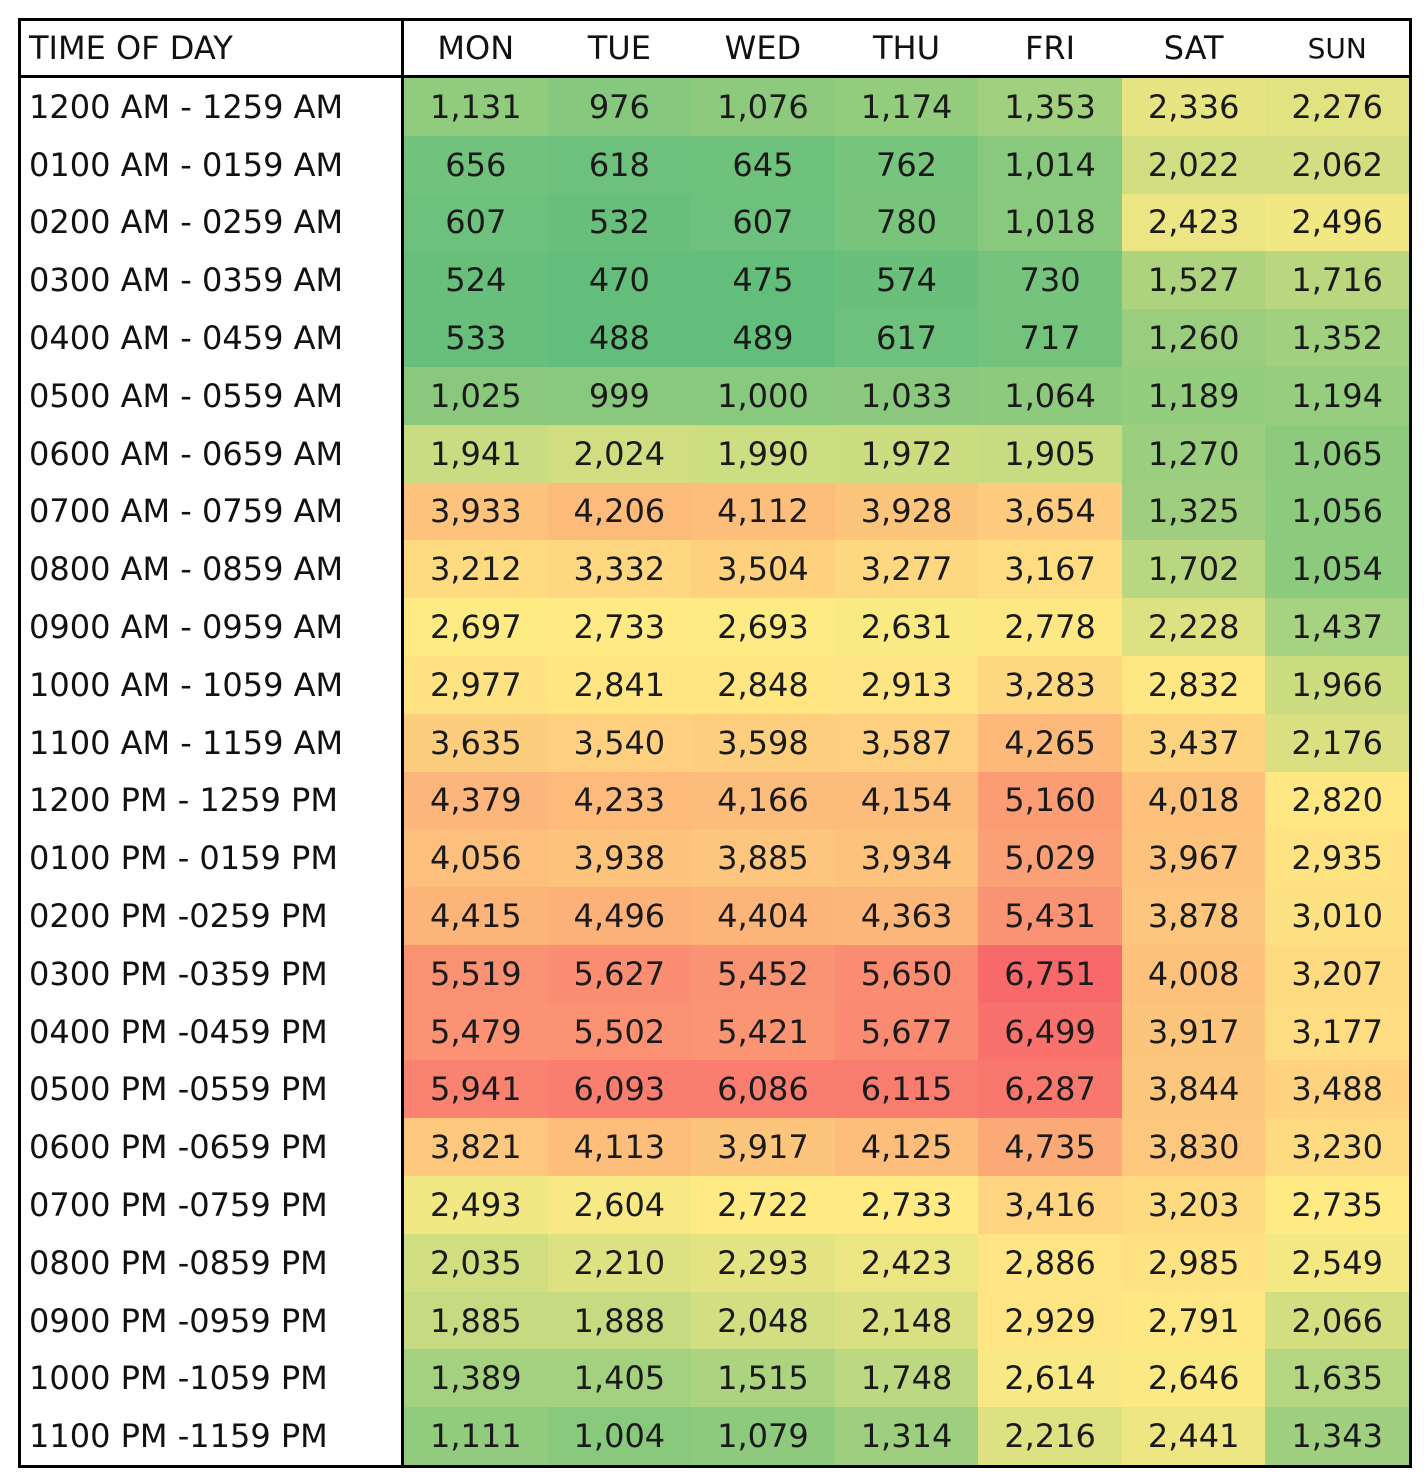  I want to click on heatmap-cell: 3,504, so click(763, 569).